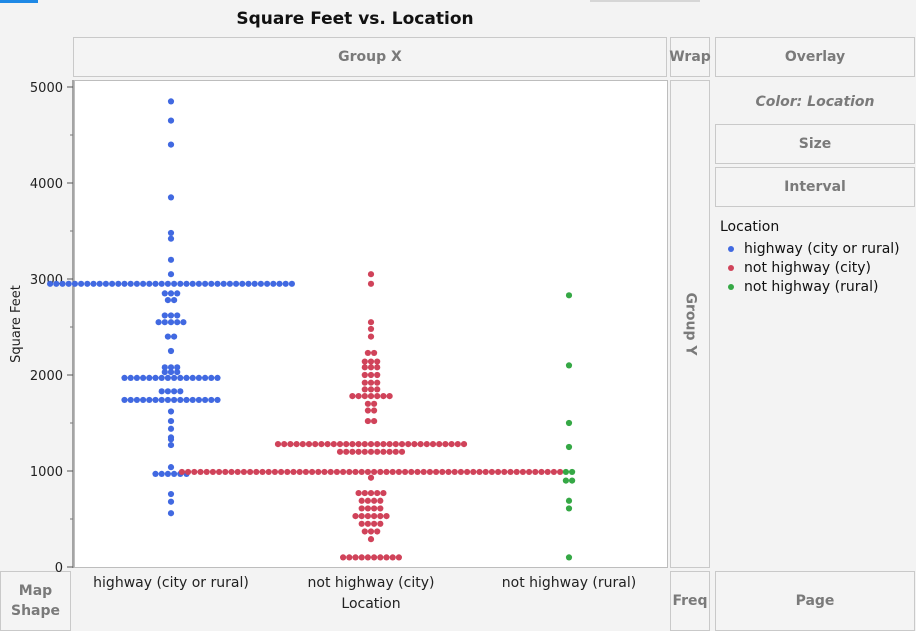 The width and height of the screenshot is (916, 631). I want to click on x-axis-label: Location, so click(370, 604).